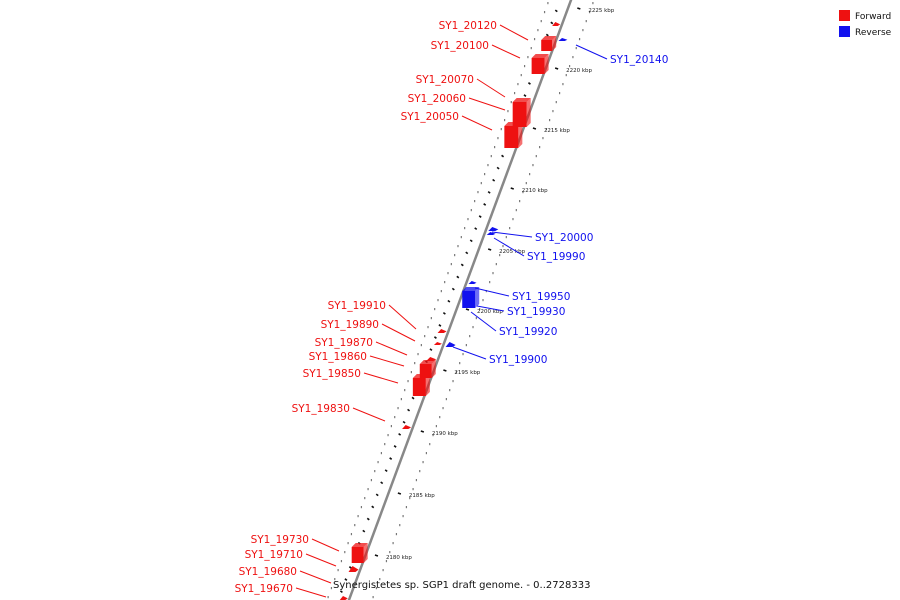 The height and width of the screenshot is (600, 900). I want to click on gene-label-forward: SY1_20050, so click(430, 117).